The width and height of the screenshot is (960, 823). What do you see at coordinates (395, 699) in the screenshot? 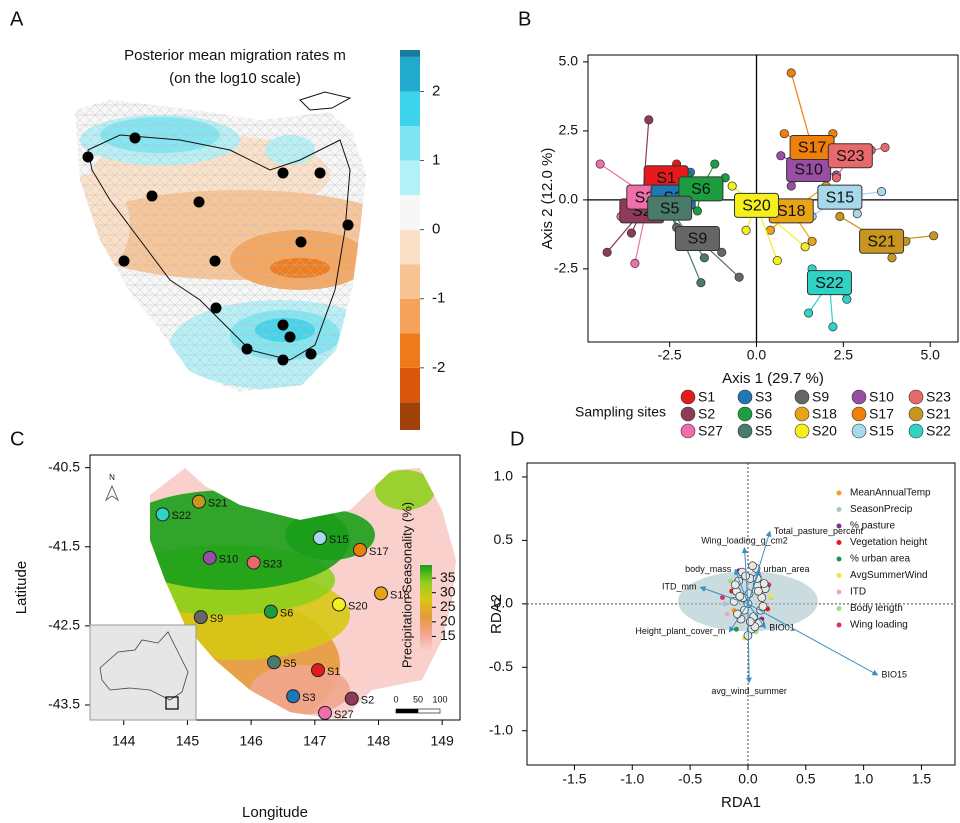
I see `scale-label: 0` at bounding box center [395, 699].